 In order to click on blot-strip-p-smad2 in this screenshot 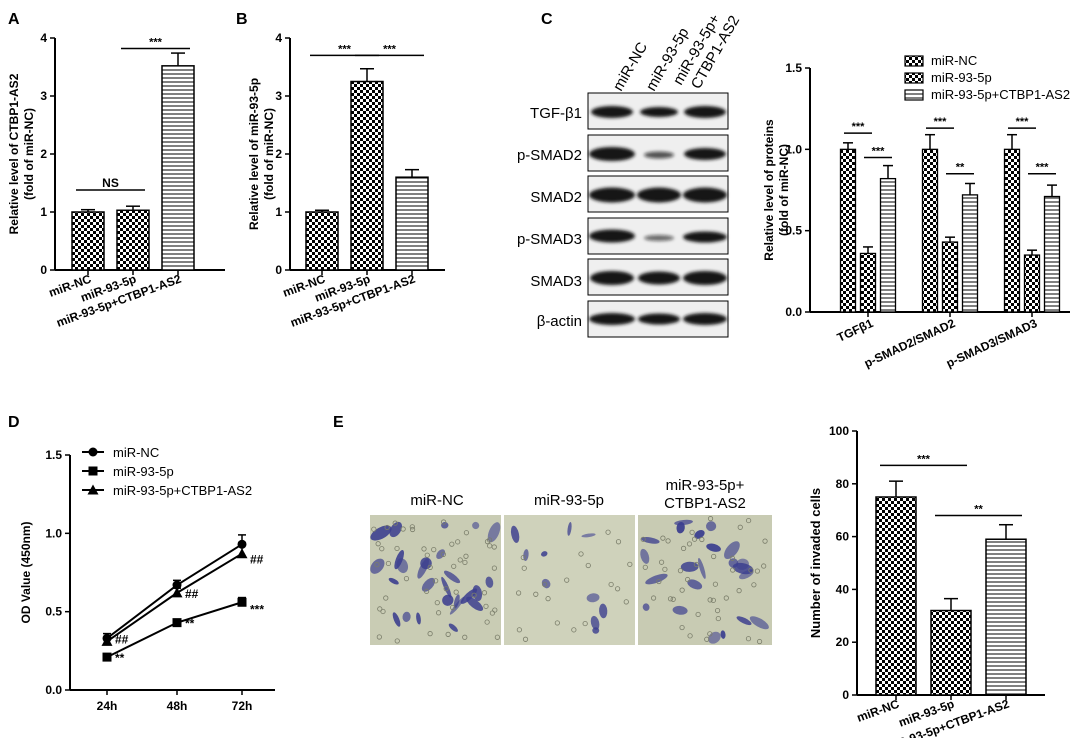, I will do `click(658, 153)`.